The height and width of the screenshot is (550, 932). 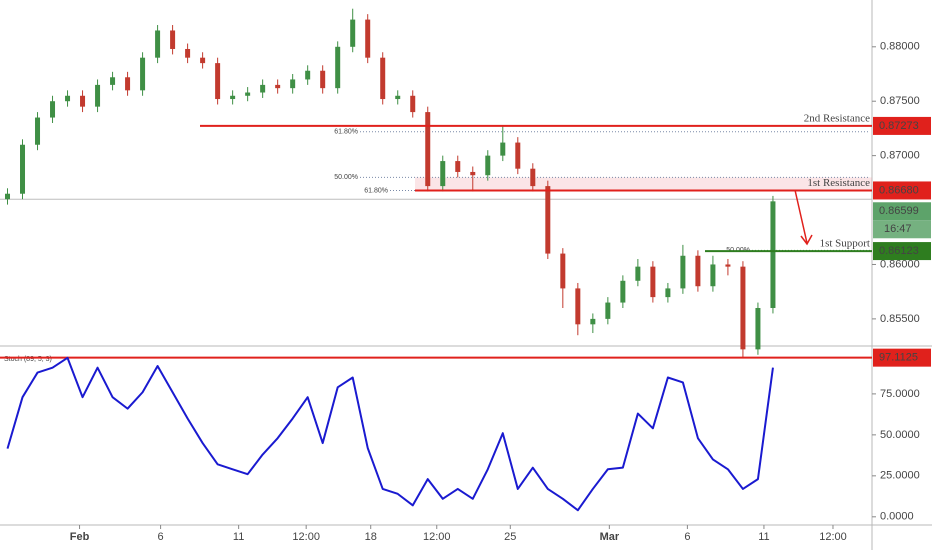 What do you see at coordinates (899, 126) in the screenshot?
I see `level-price-label: 0.87273` at bounding box center [899, 126].